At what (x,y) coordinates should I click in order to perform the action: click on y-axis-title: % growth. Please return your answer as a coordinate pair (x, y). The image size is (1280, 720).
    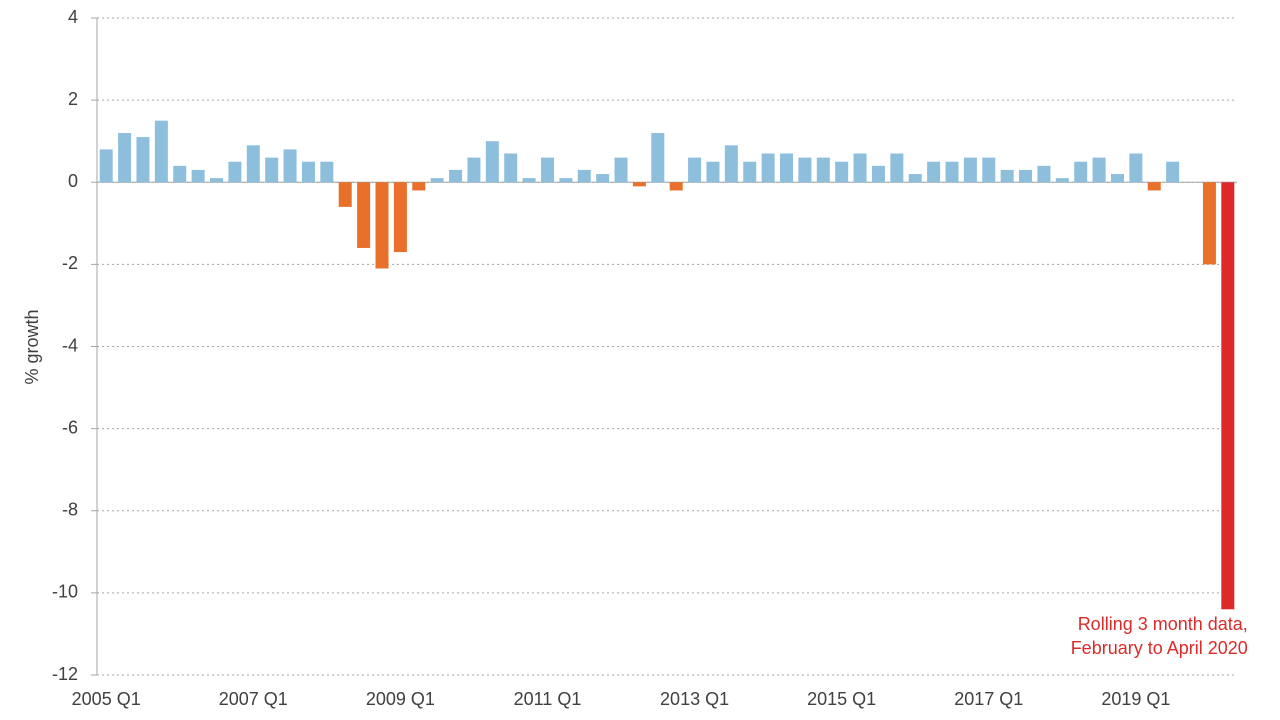
    Looking at the image, I should click on (32, 346).